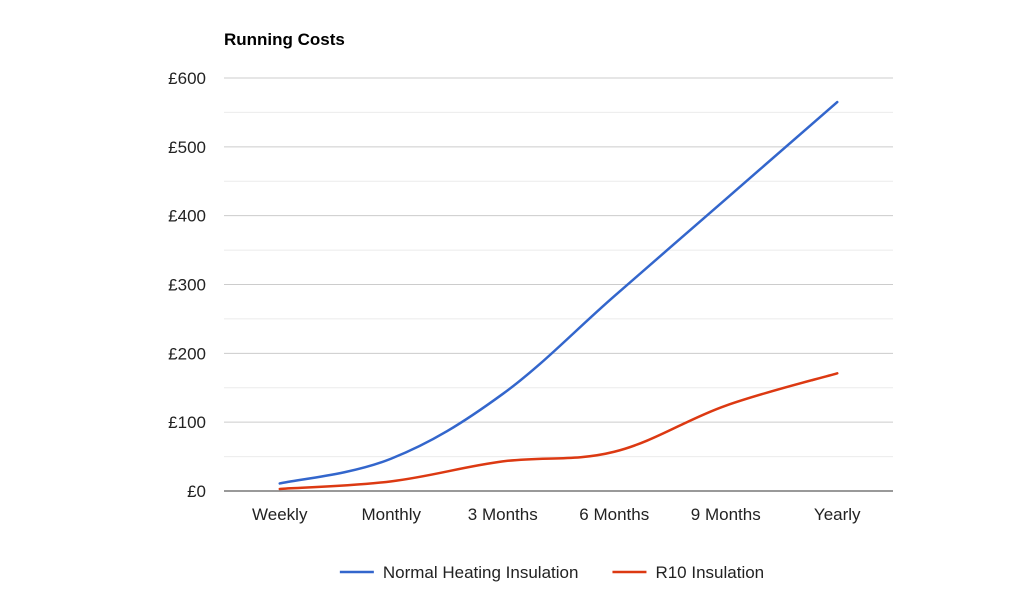 This screenshot has width=1024, height=599. What do you see at coordinates (196, 491) in the screenshot?
I see `y-tick-label: £0` at bounding box center [196, 491].